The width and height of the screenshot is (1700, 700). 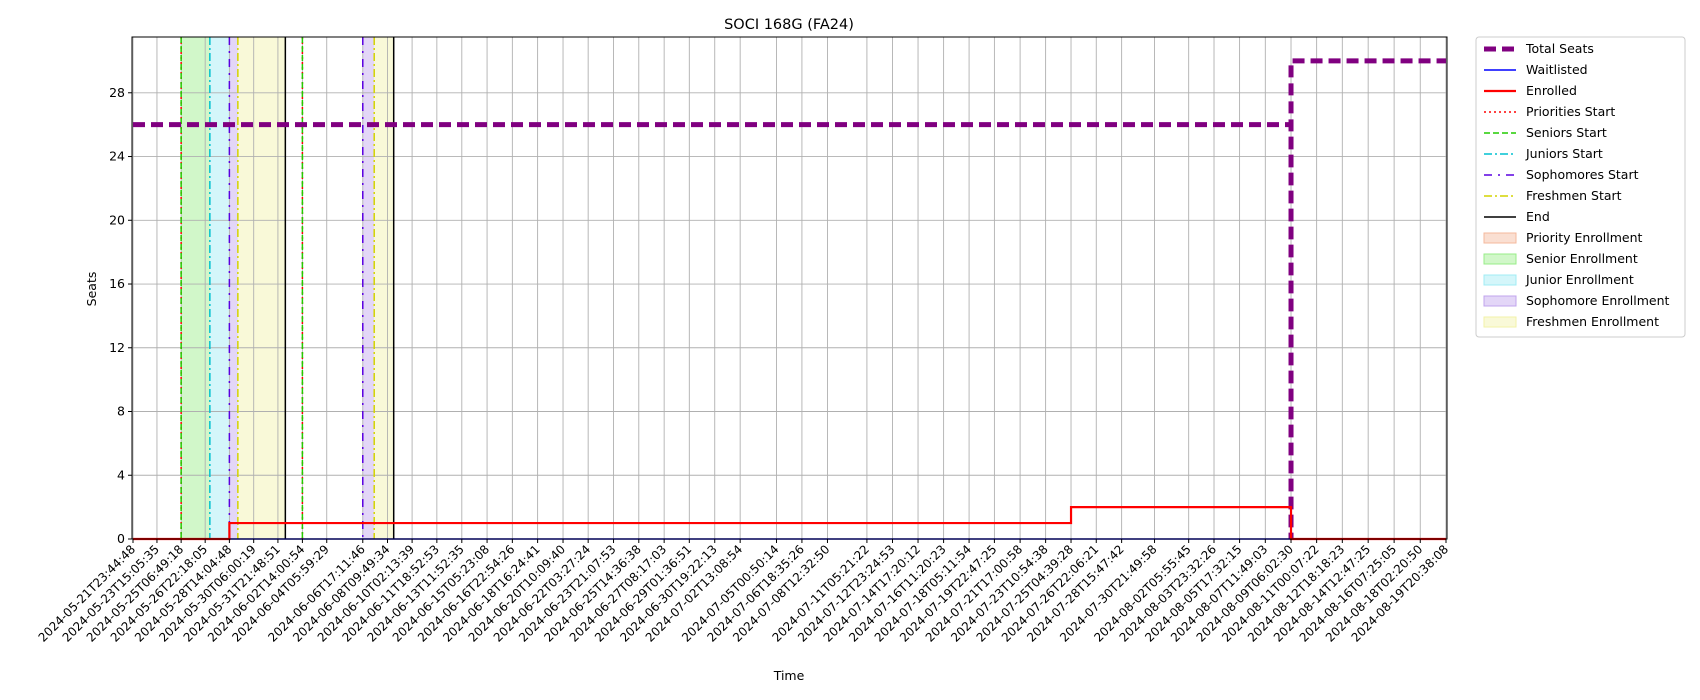 What do you see at coordinates (789, 523) in the screenshot?
I see `series-enrolled` at bounding box center [789, 523].